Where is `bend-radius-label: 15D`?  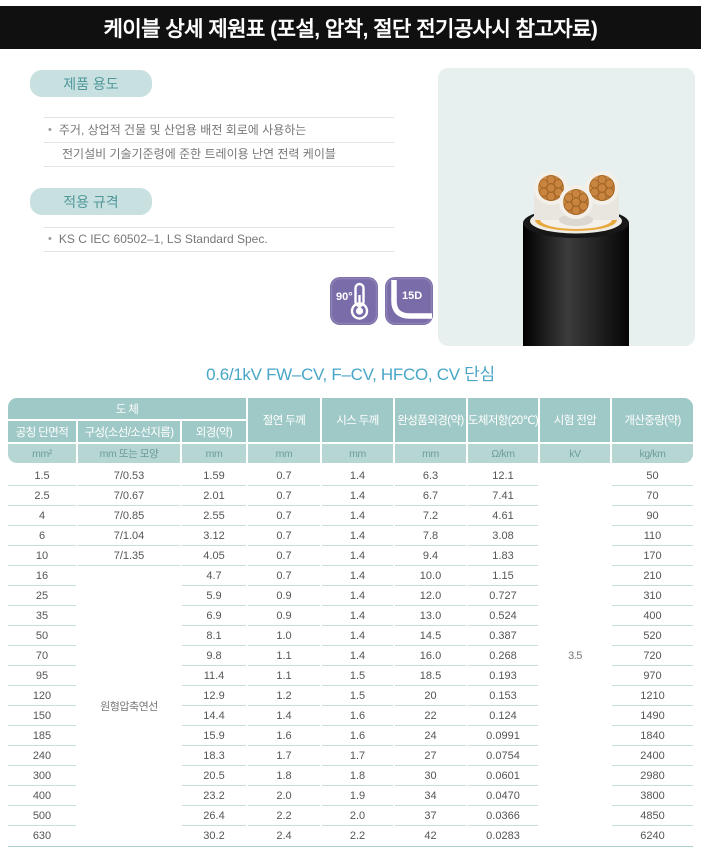
bend-radius-label: 15D is located at coordinates (412, 296).